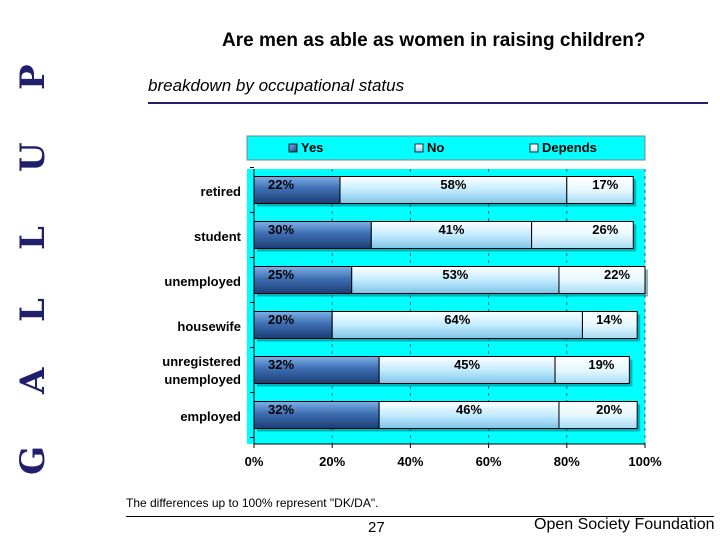 The width and height of the screenshot is (720, 540). Describe the element at coordinates (451, 229) in the screenshot. I see `data-label: 41%` at that location.